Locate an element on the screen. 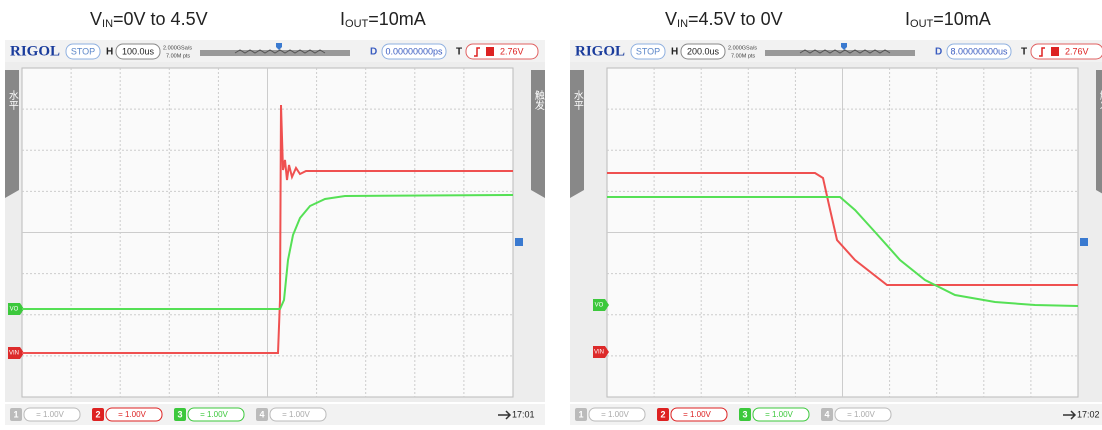 The height and width of the screenshot is (430, 1102). timebase: 100.0us is located at coordinates (138, 51).